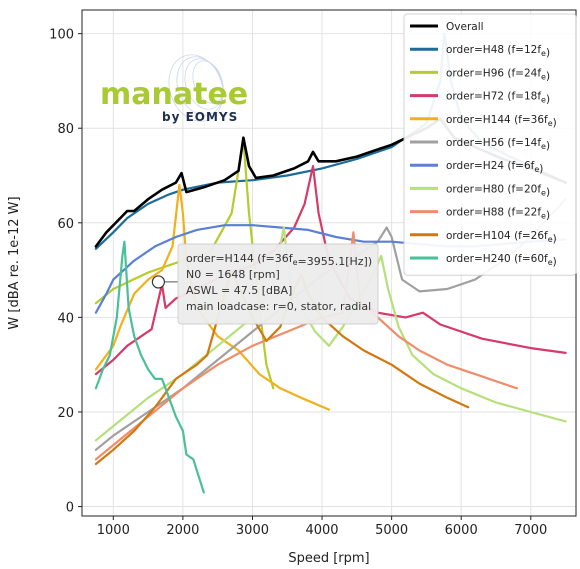 The height and width of the screenshot is (569, 580). I want to click on legend-label: order=H104 (f=26fe), so click(501, 237).